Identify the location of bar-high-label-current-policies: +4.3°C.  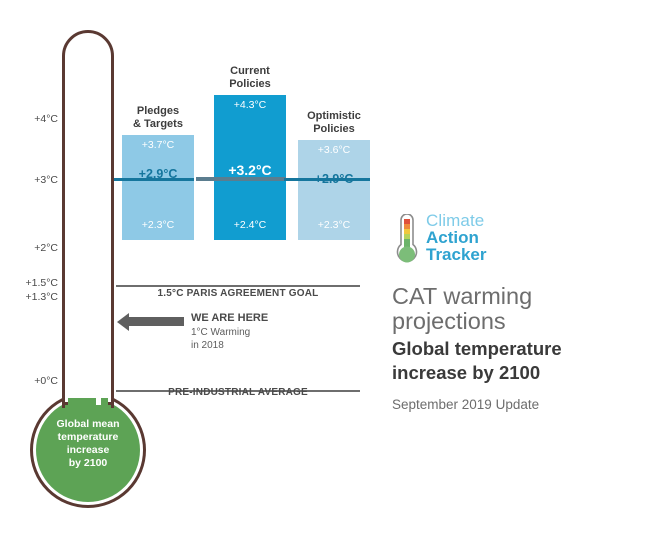
(250, 105).